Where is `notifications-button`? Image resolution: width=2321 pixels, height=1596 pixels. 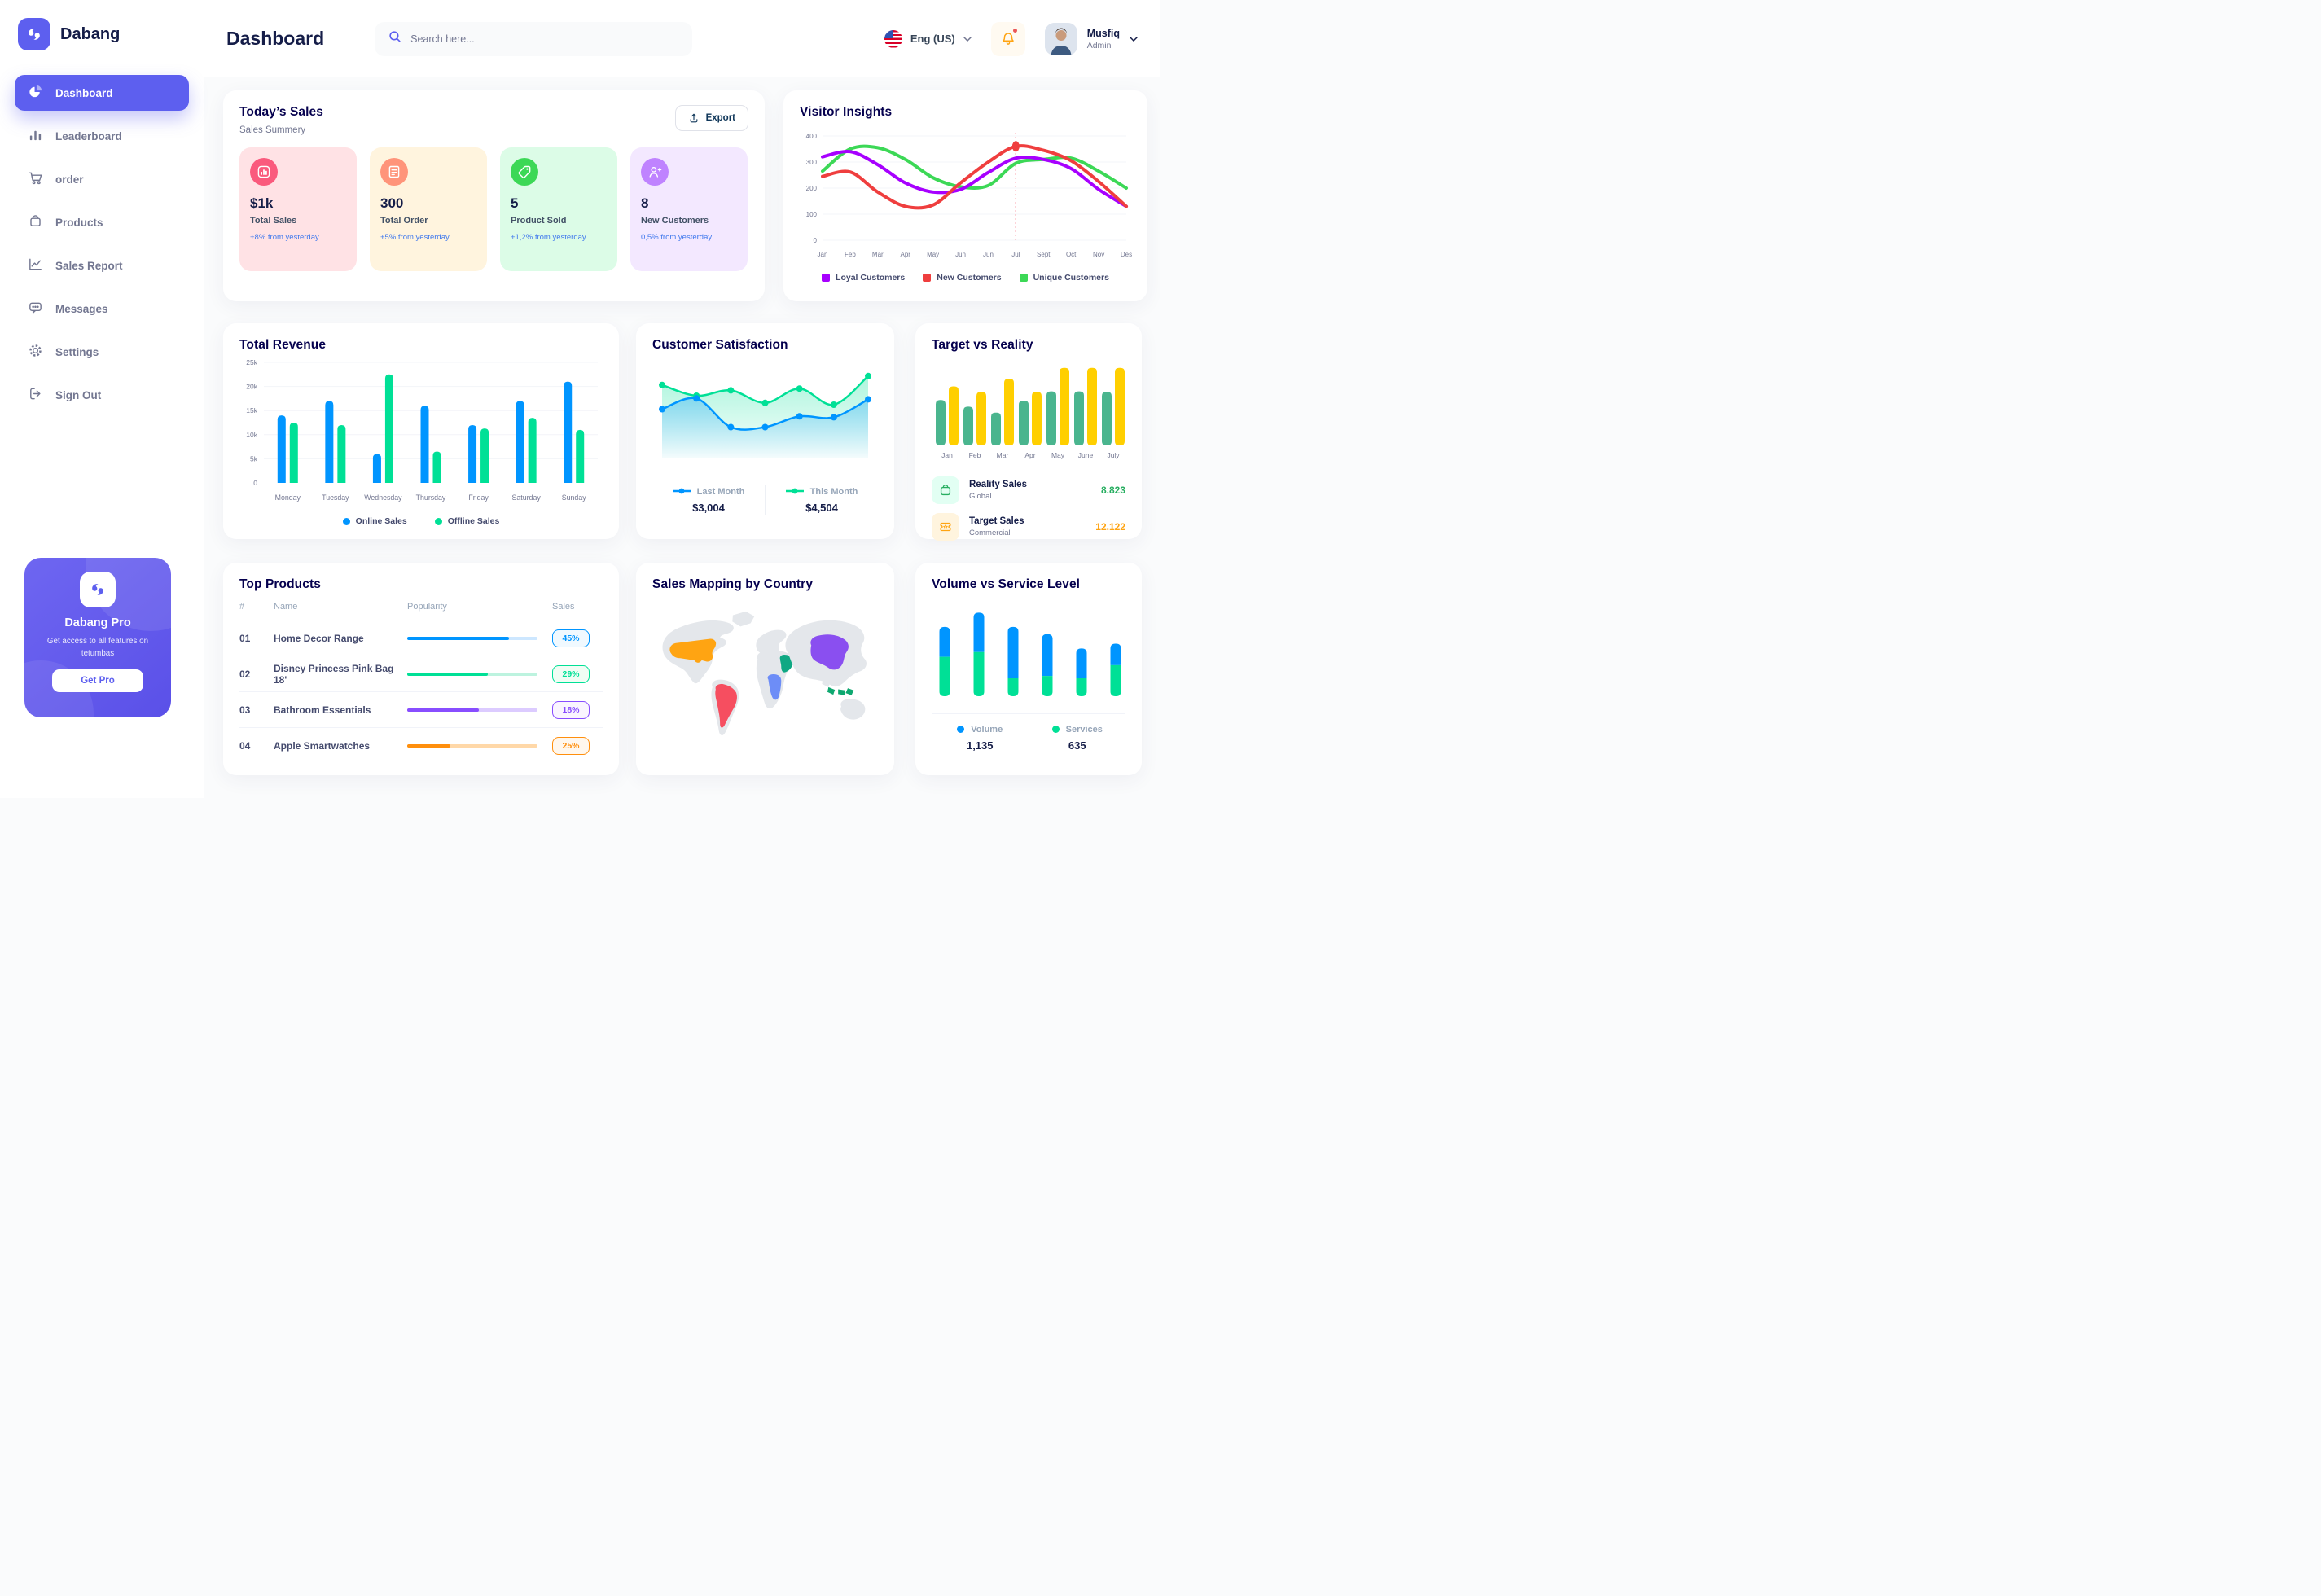 notifications-button is located at coordinates (1007, 38).